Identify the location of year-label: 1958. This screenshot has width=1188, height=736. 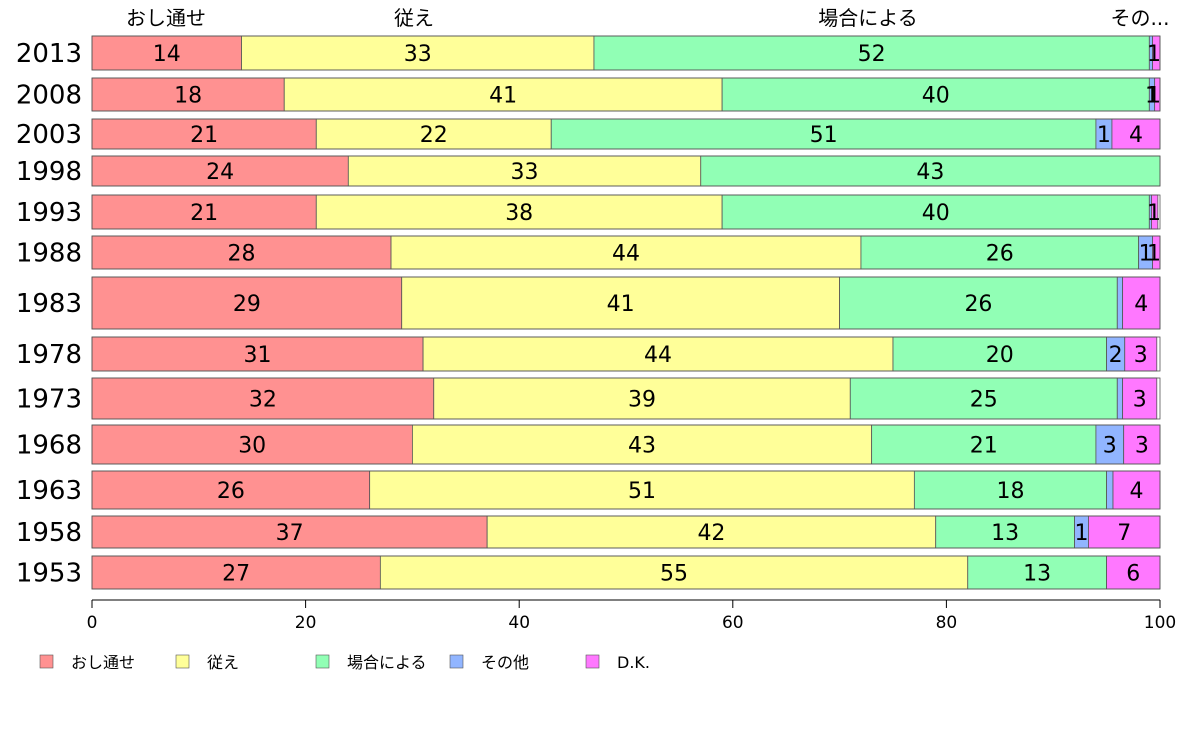
(49, 533).